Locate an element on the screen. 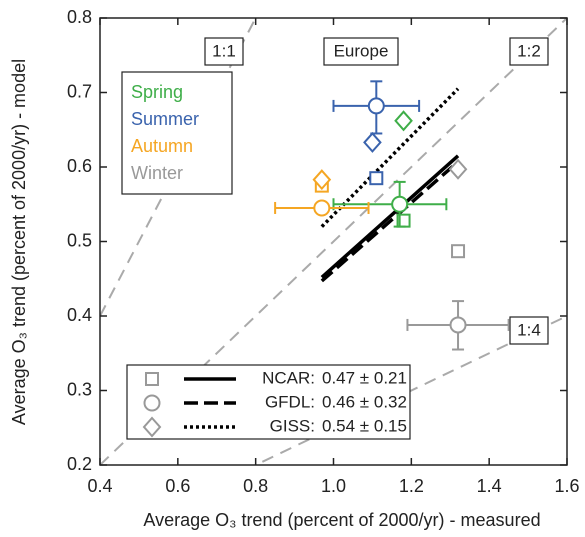 The height and width of the screenshot is (537, 585). y-tick-label: 0.2 is located at coordinates (79, 464).